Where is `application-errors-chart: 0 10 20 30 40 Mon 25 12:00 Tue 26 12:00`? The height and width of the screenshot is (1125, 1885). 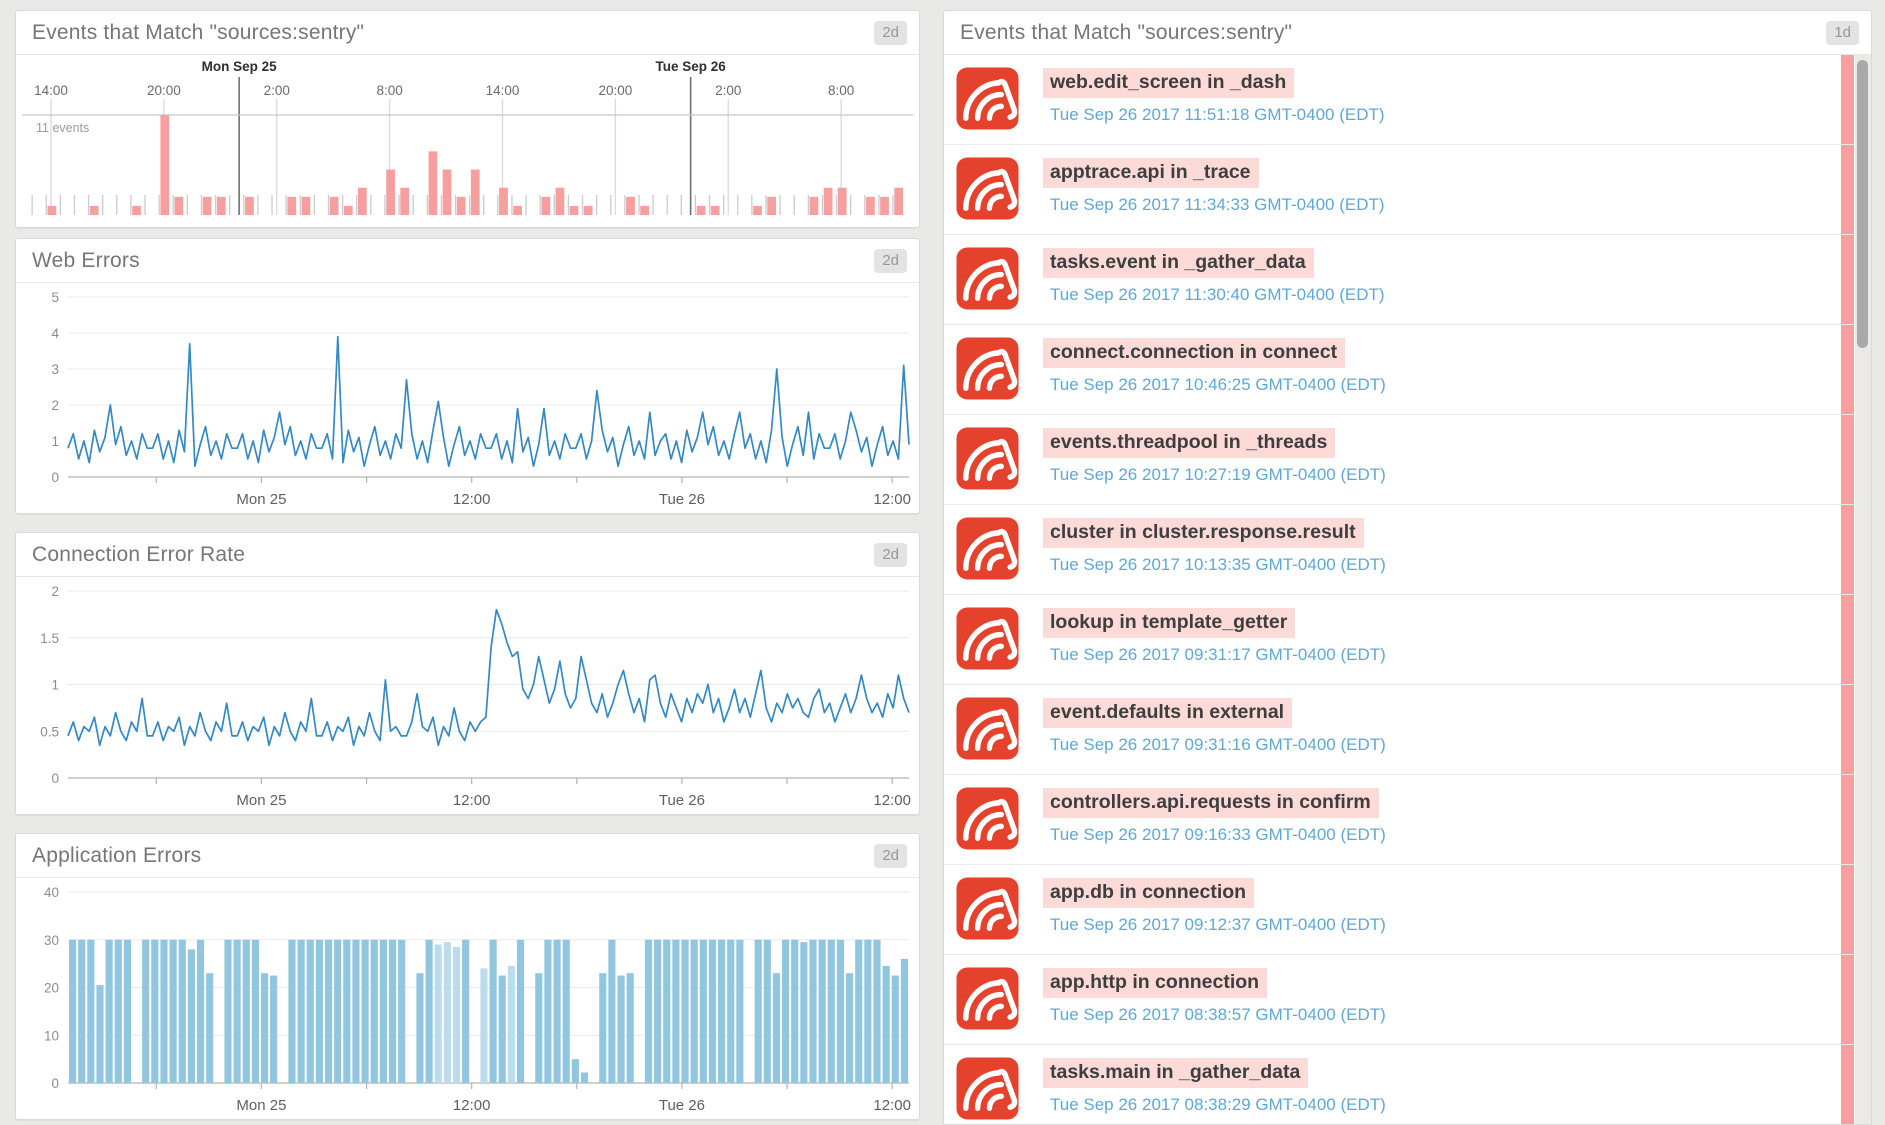
application-errors-chart: 0 10 20 30 40 Mon 25 12:00 Tue 26 12:00 is located at coordinates (467, 998).